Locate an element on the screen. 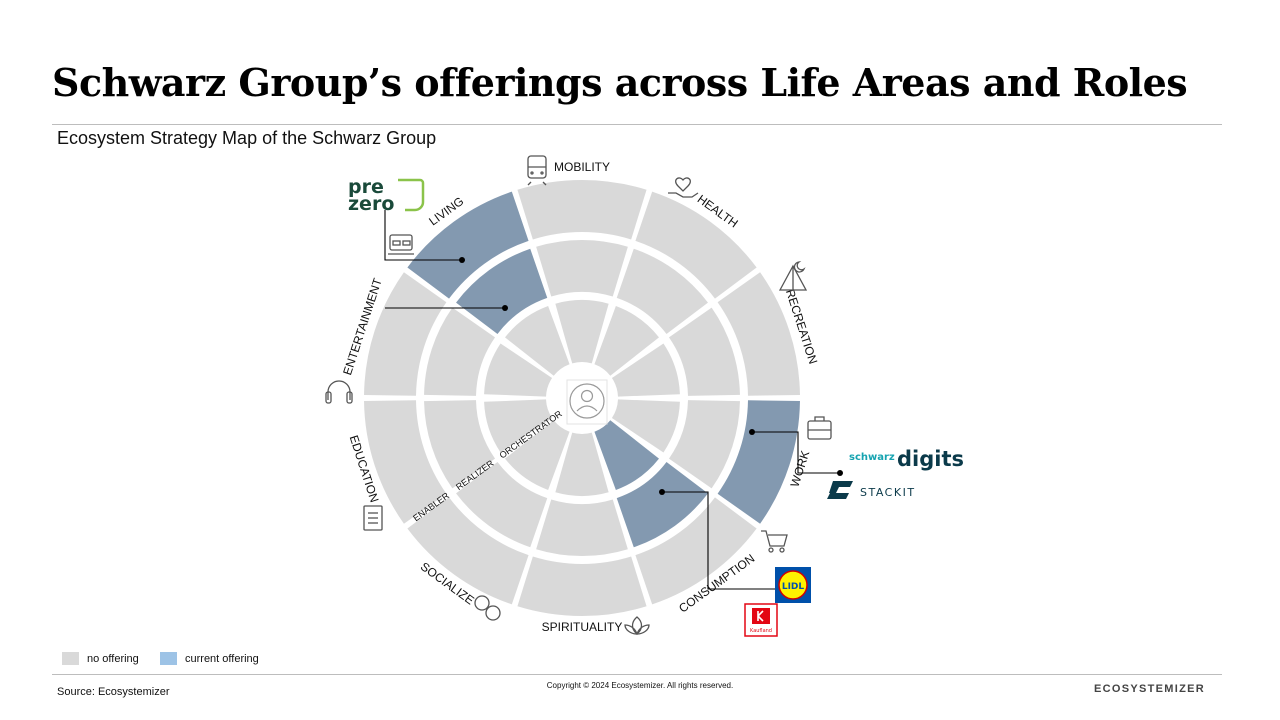 Image resolution: width=1280 pixels, height=720 pixels. segment-health-enabler is located at coordinates (696, 245).